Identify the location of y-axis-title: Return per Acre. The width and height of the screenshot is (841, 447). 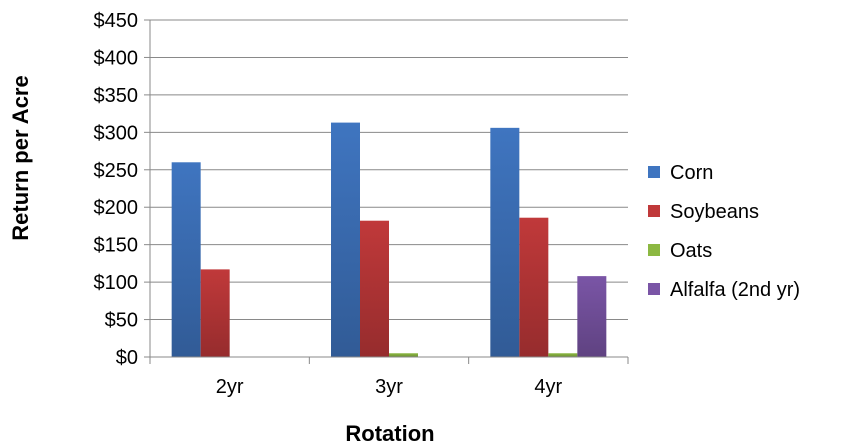
(20, 157).